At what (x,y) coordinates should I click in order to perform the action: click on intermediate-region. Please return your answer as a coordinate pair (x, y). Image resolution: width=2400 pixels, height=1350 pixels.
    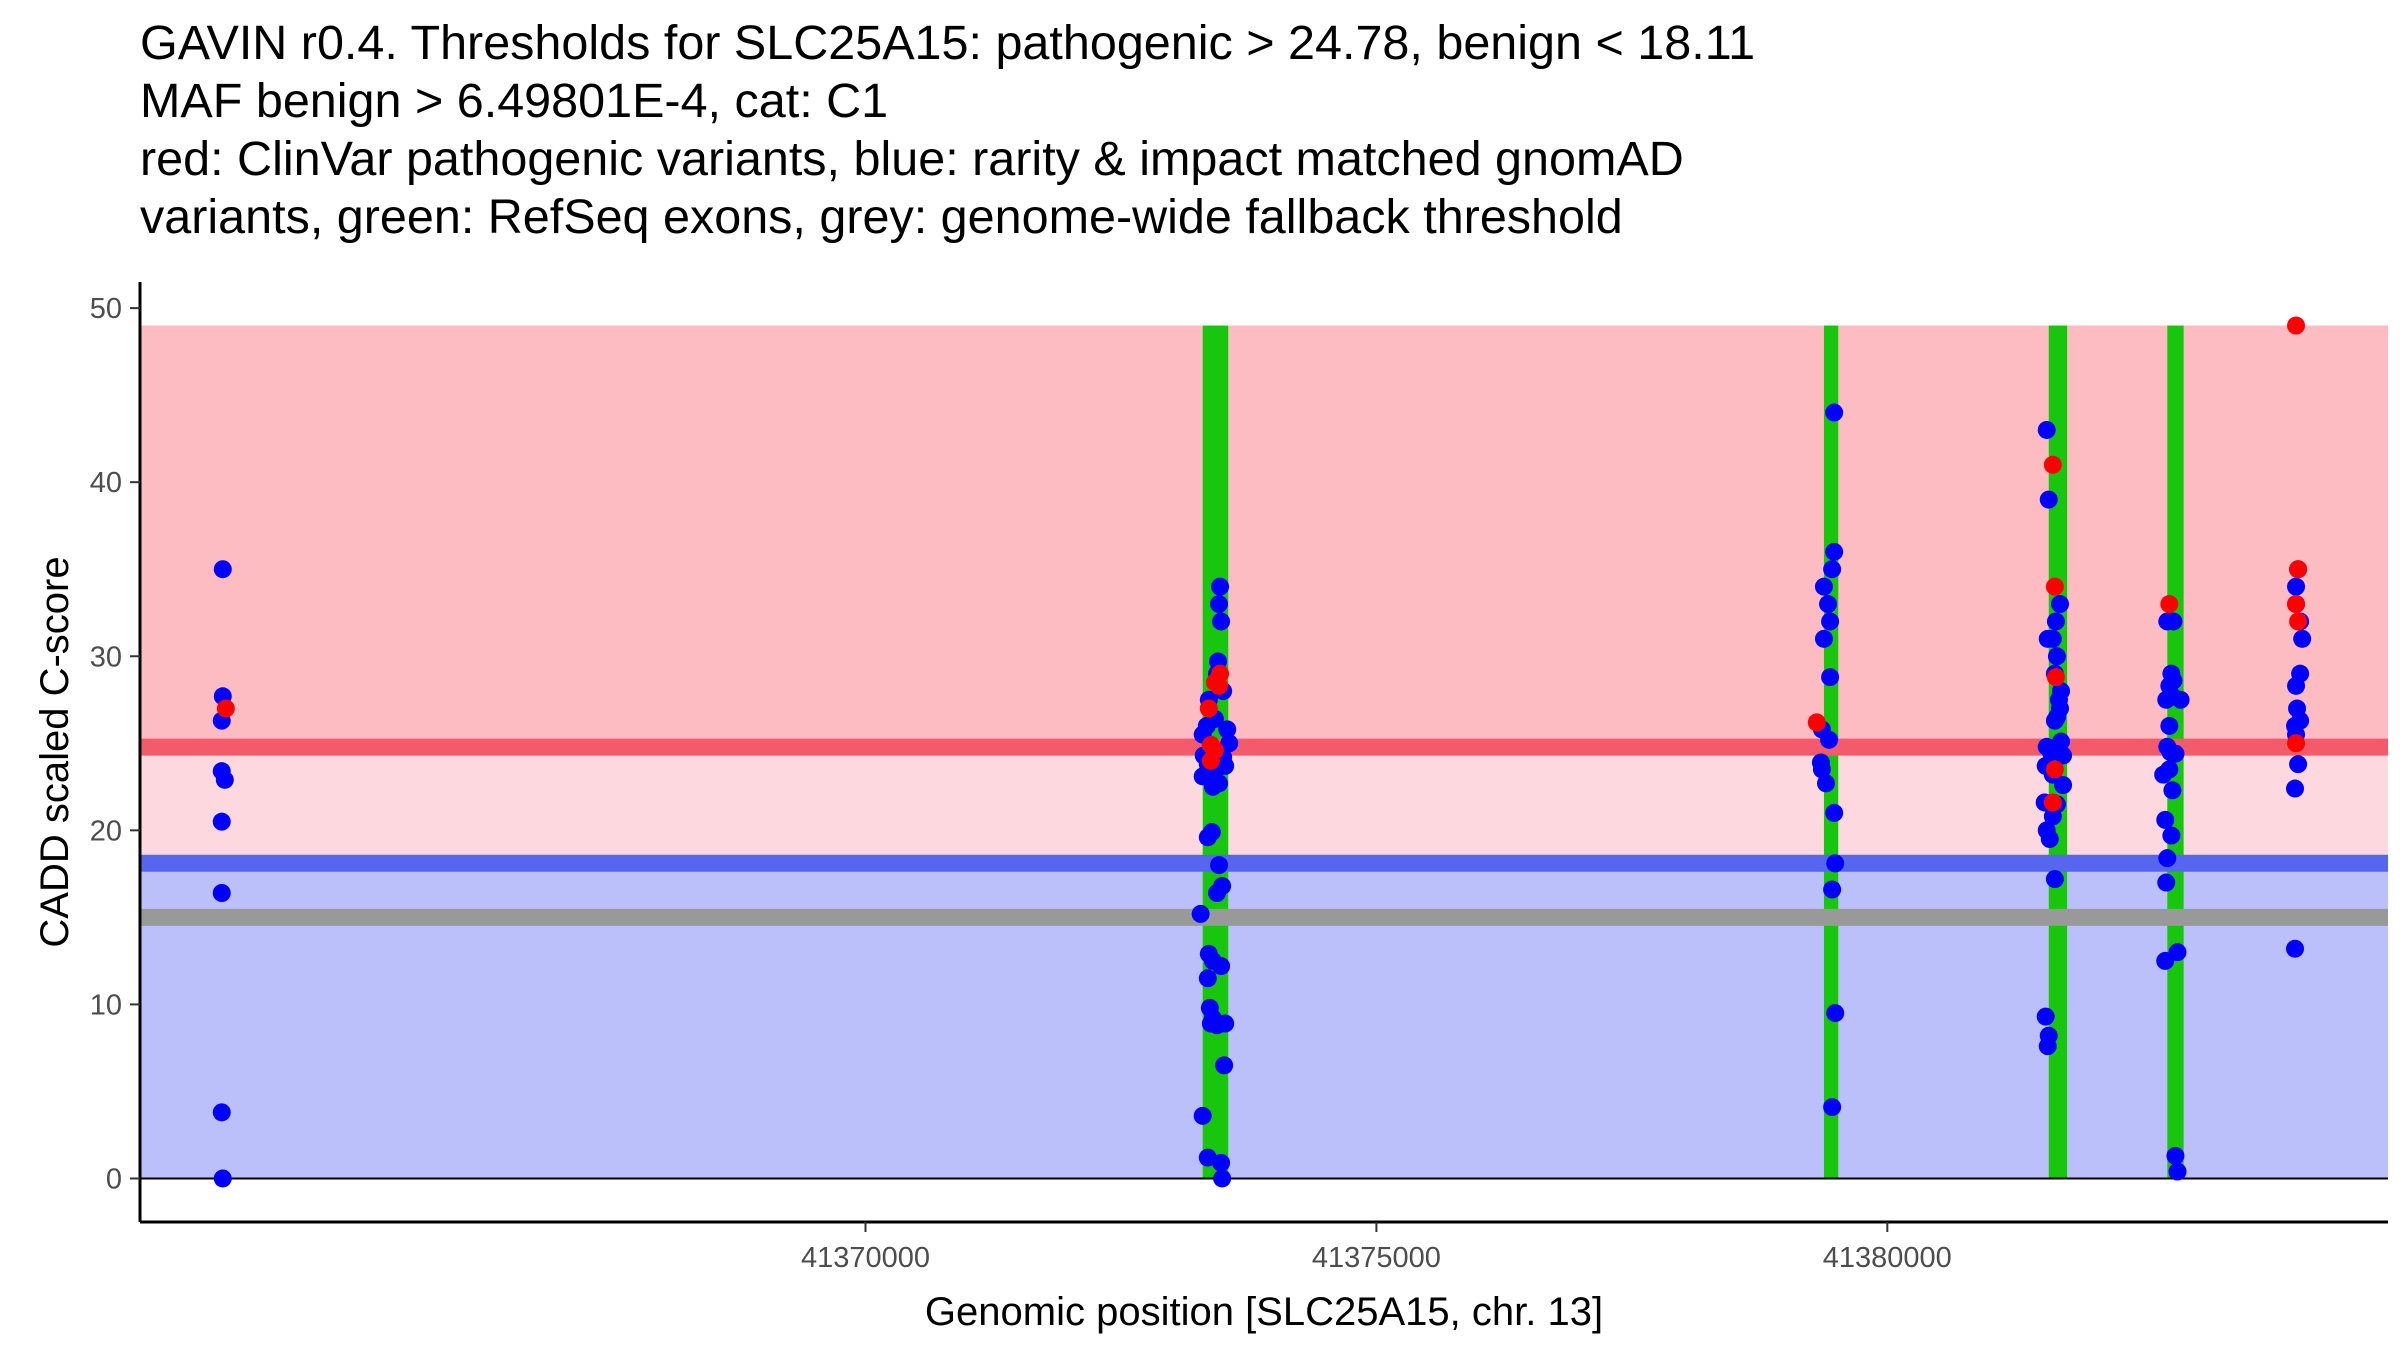
    Looking at the image, I should click on (1264, 805).